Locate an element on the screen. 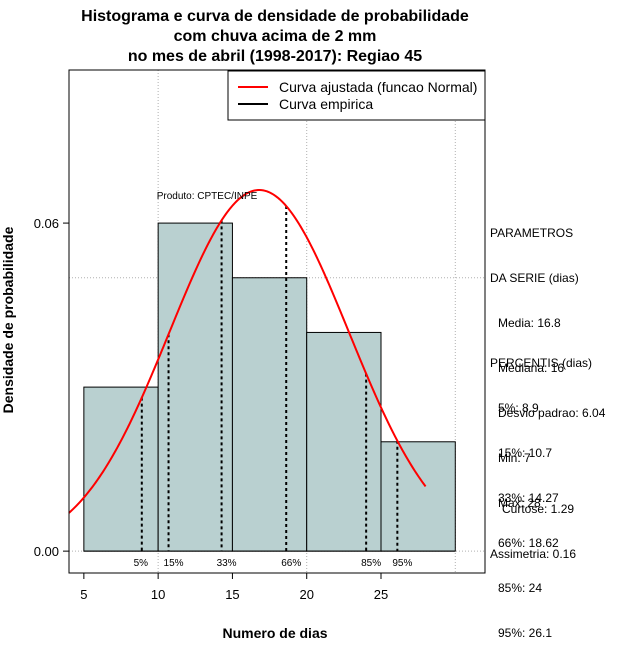  x-tick-label-0: 5 is located at coordinates (83, 594).